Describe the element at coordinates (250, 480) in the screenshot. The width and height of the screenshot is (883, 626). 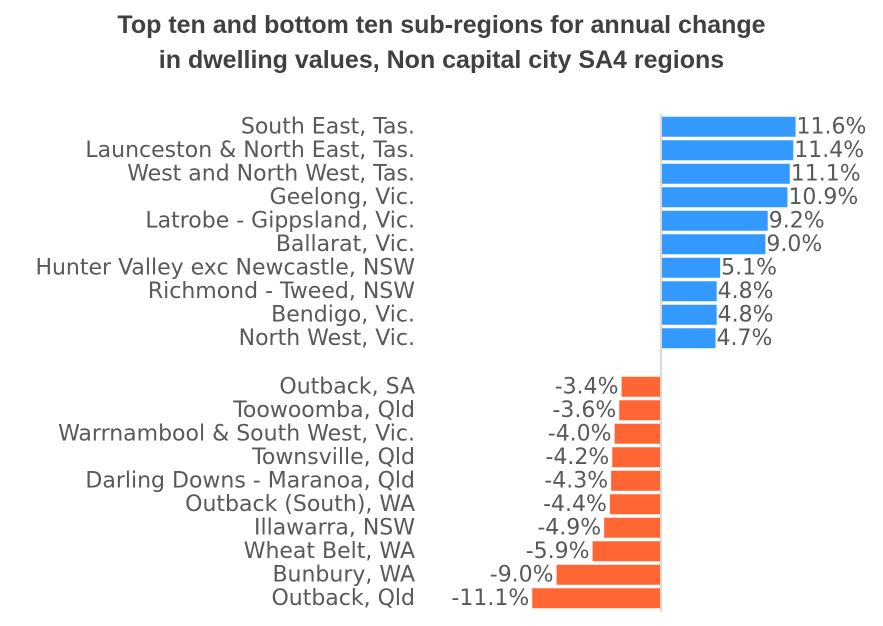
I see `category-label: Darling Downs - Maranoa, Qld` at that location.